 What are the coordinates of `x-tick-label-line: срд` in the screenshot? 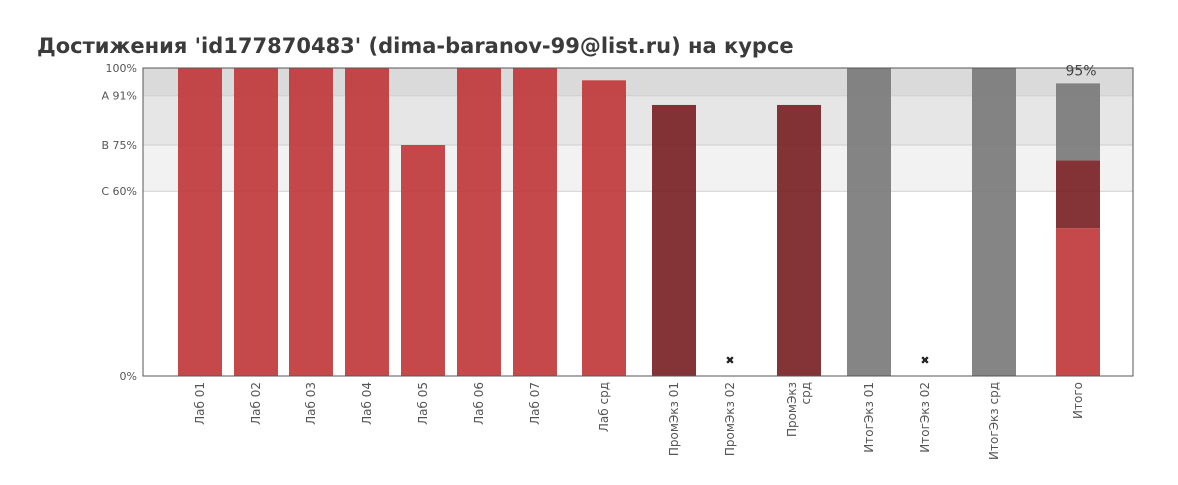 It's located at (806, 393).